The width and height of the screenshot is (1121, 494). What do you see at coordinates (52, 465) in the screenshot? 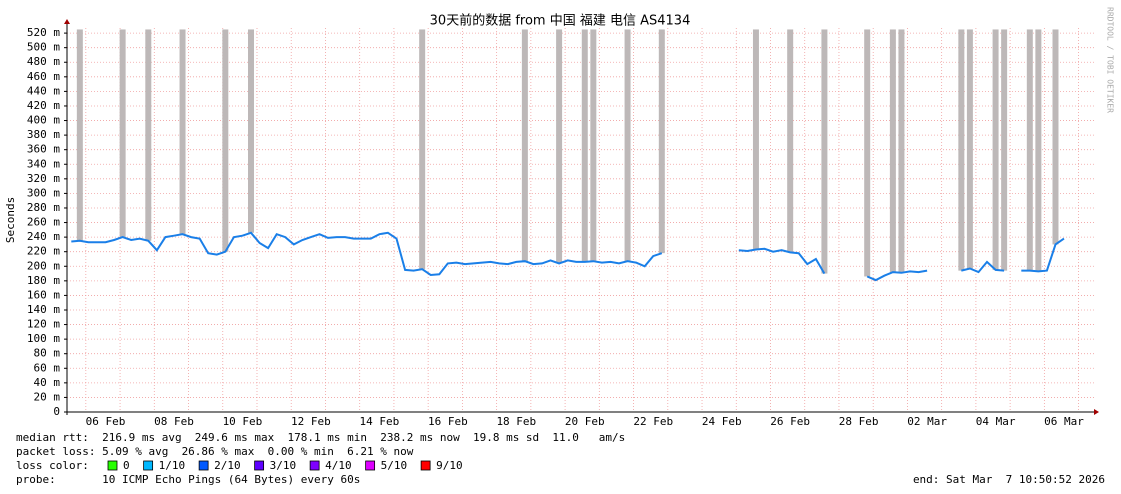
I see `loss-label: loss color:` at bounding box center [52, 465].